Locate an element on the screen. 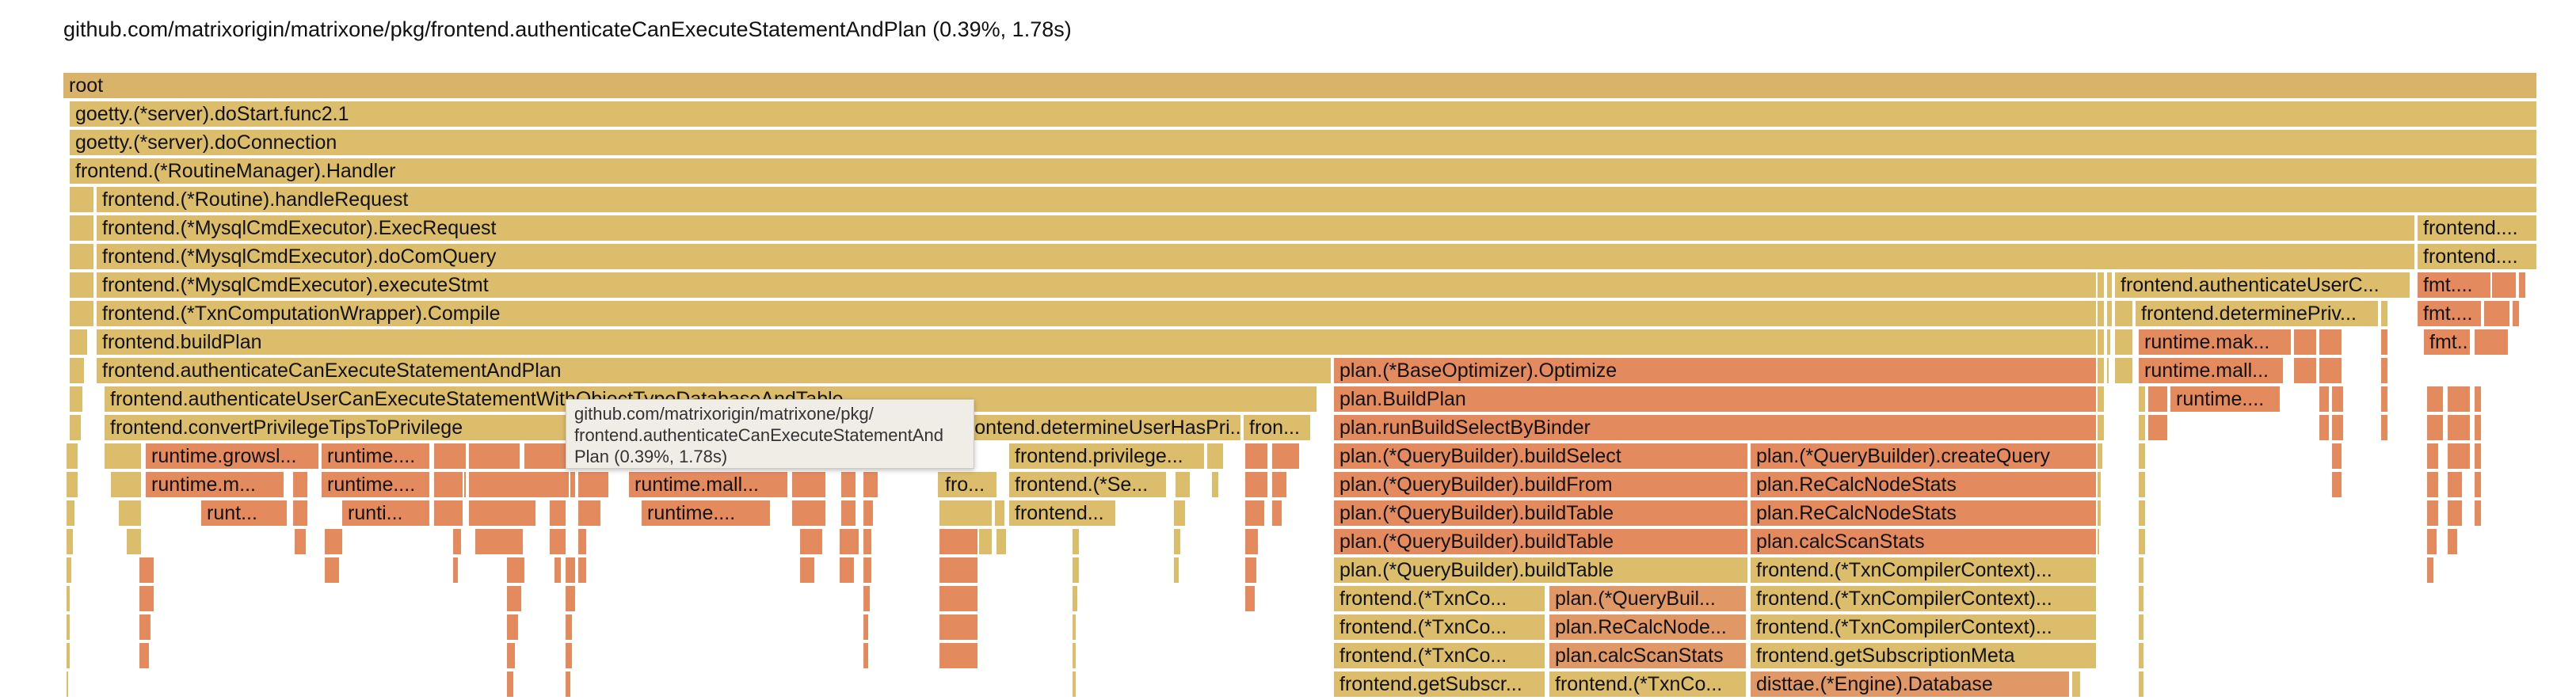  frame-frontend-getsubscriptionmeta: frontend.getSubscriptionMeta is located at coordinates (1924, 655).